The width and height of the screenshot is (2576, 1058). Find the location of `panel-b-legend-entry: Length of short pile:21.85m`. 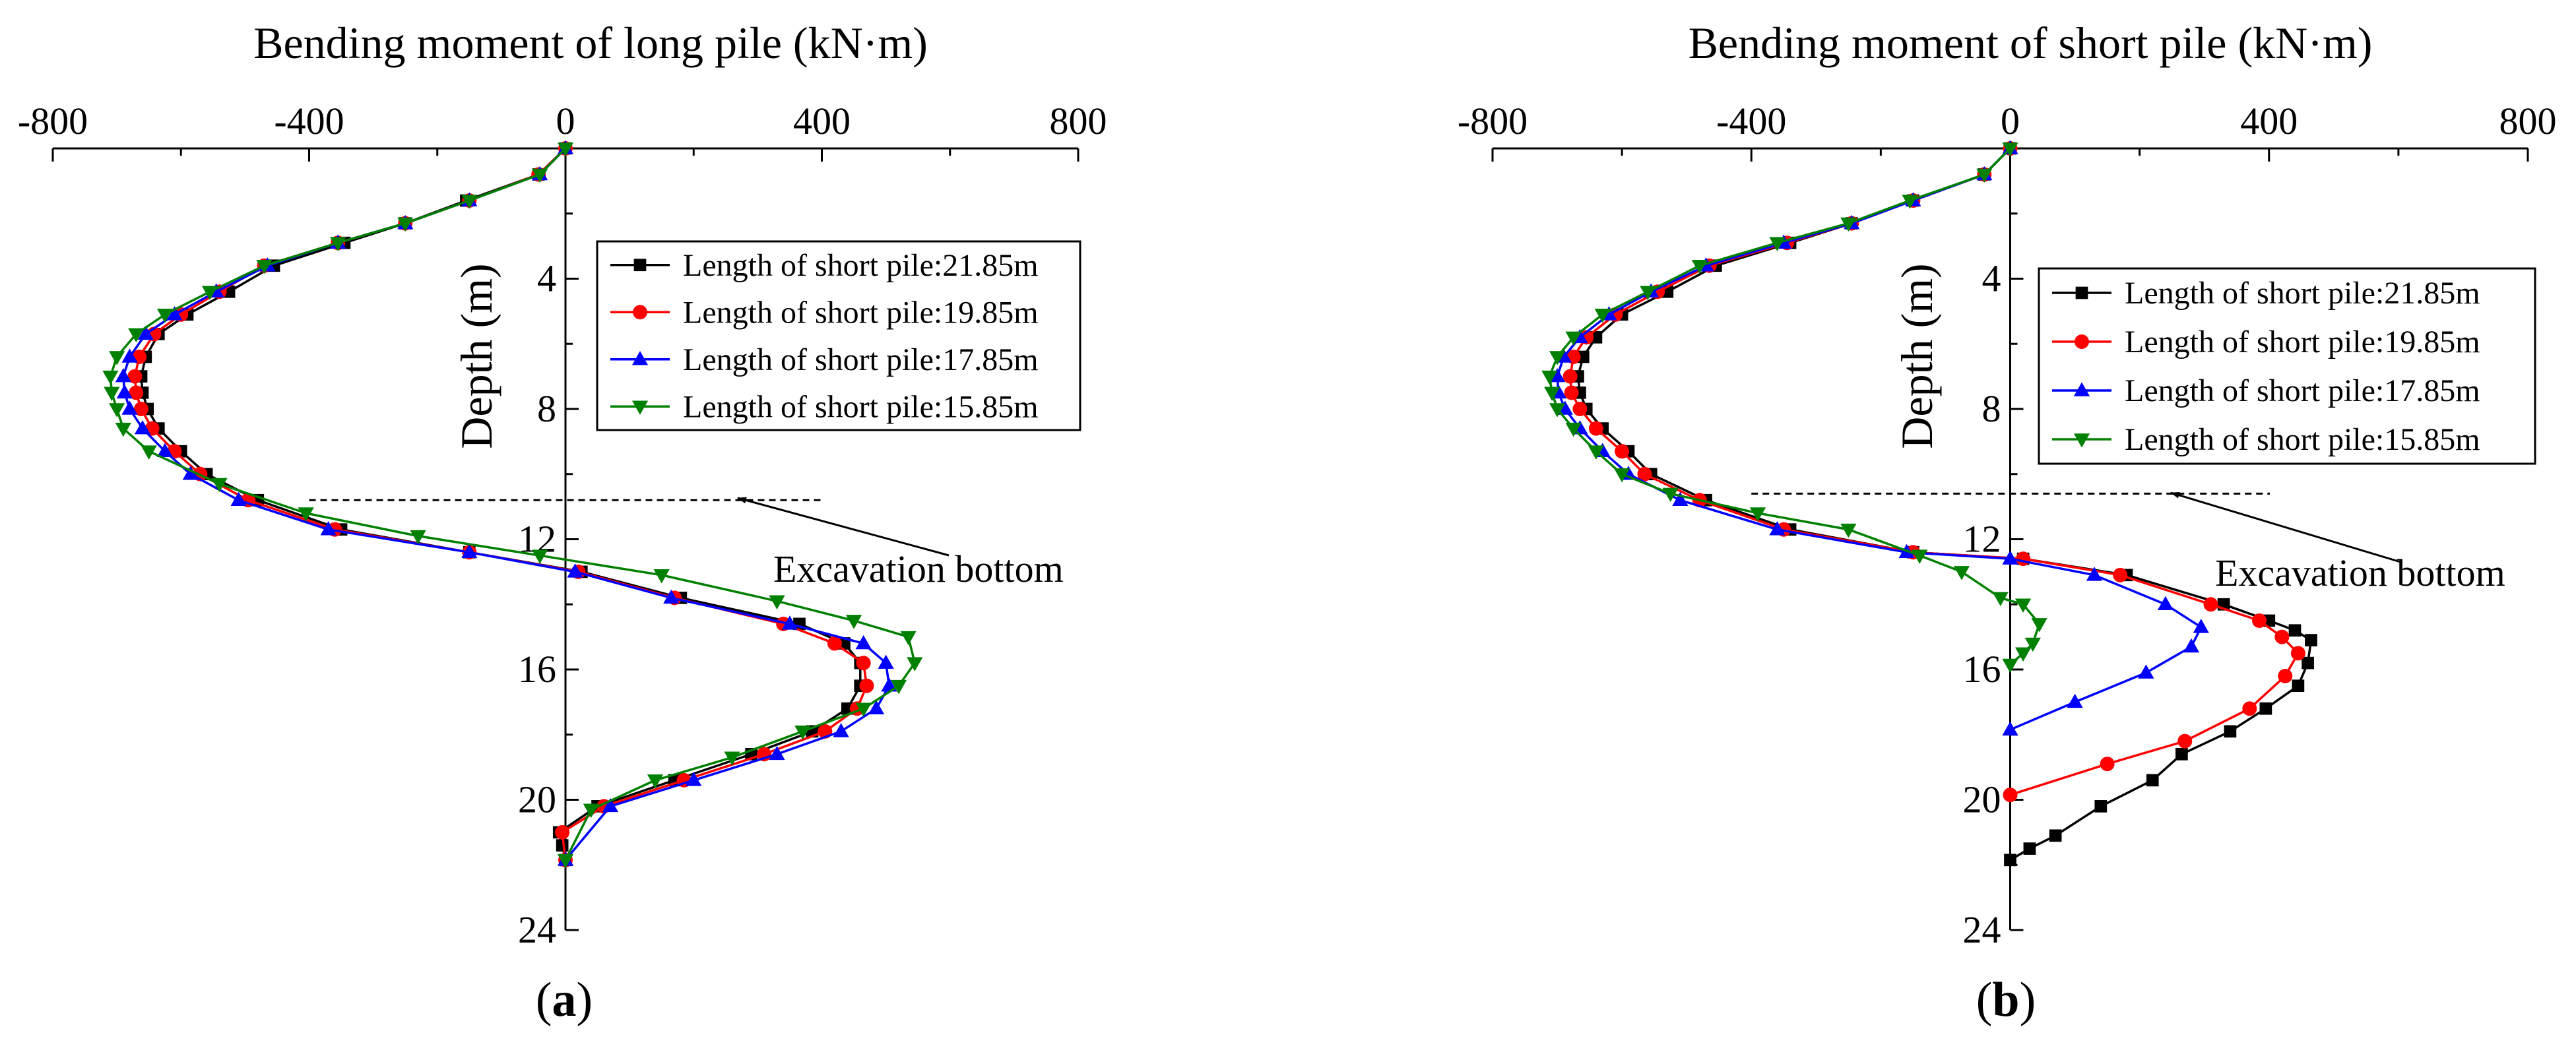

panel-b-legend-entry: Length of short pile:21.85m is located at coordinates (2302, 294).